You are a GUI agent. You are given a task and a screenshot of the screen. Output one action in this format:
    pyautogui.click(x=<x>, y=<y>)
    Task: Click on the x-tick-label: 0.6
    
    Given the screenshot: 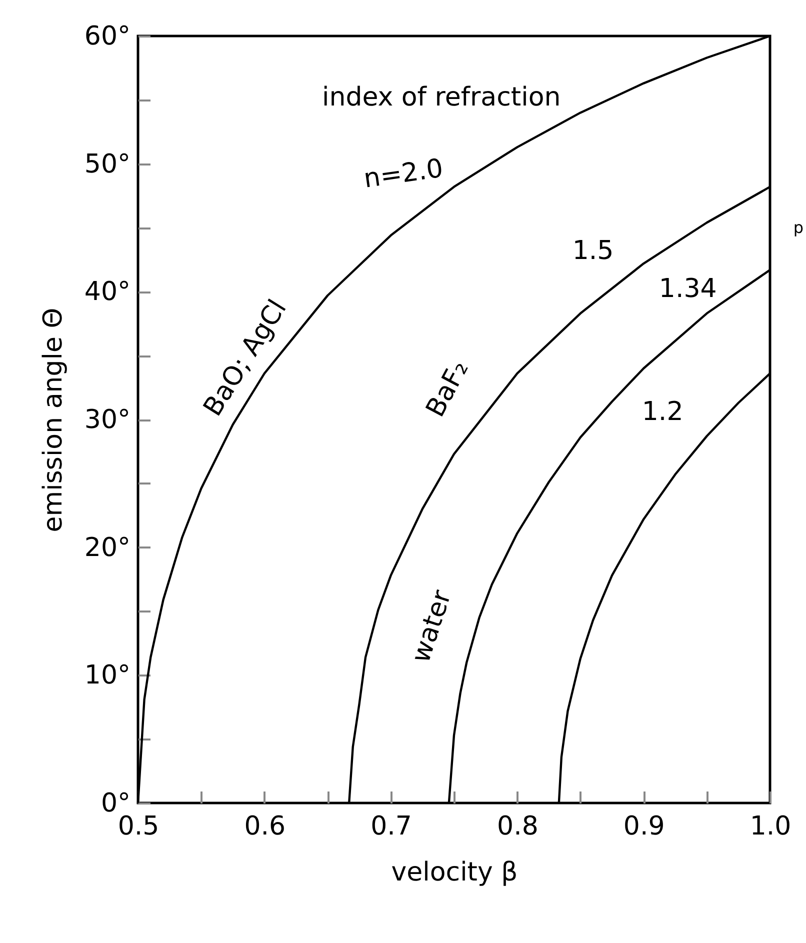 What is the action you would take?
    pyautogui.click(x=265, y=827)
    